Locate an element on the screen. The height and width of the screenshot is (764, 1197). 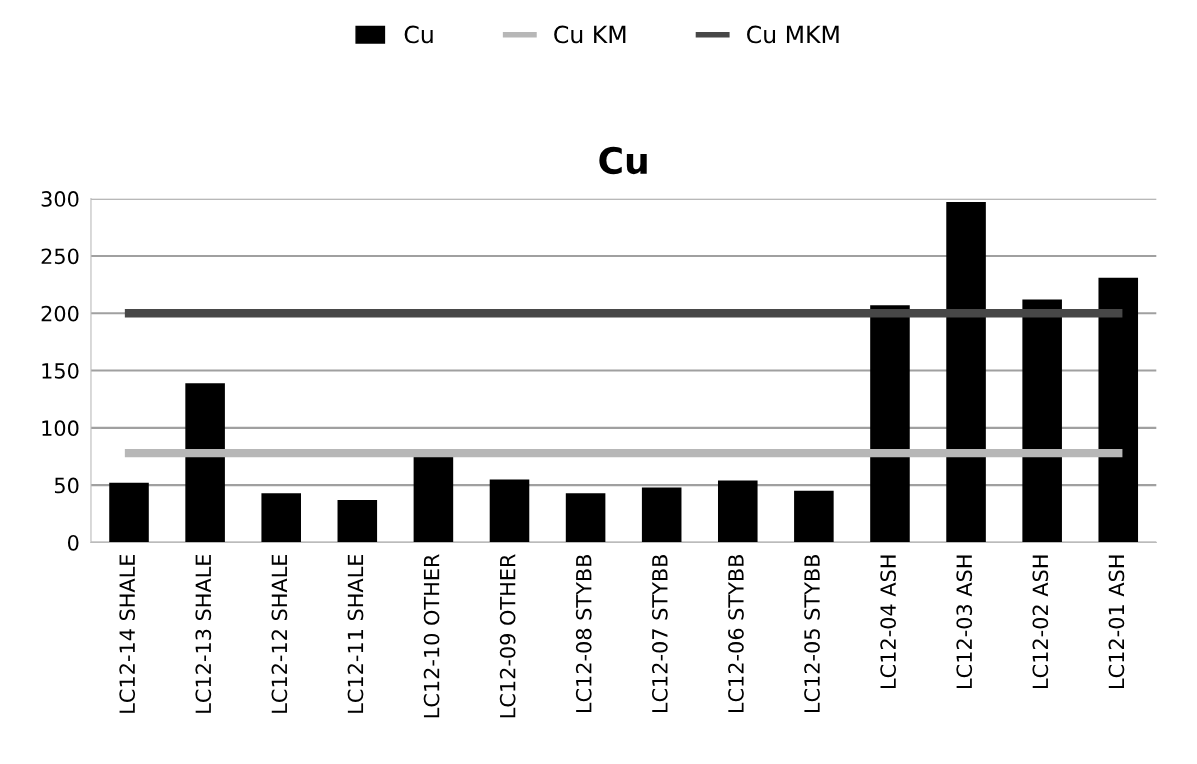
legend-label: Cu is located at coordinates (418, 34).